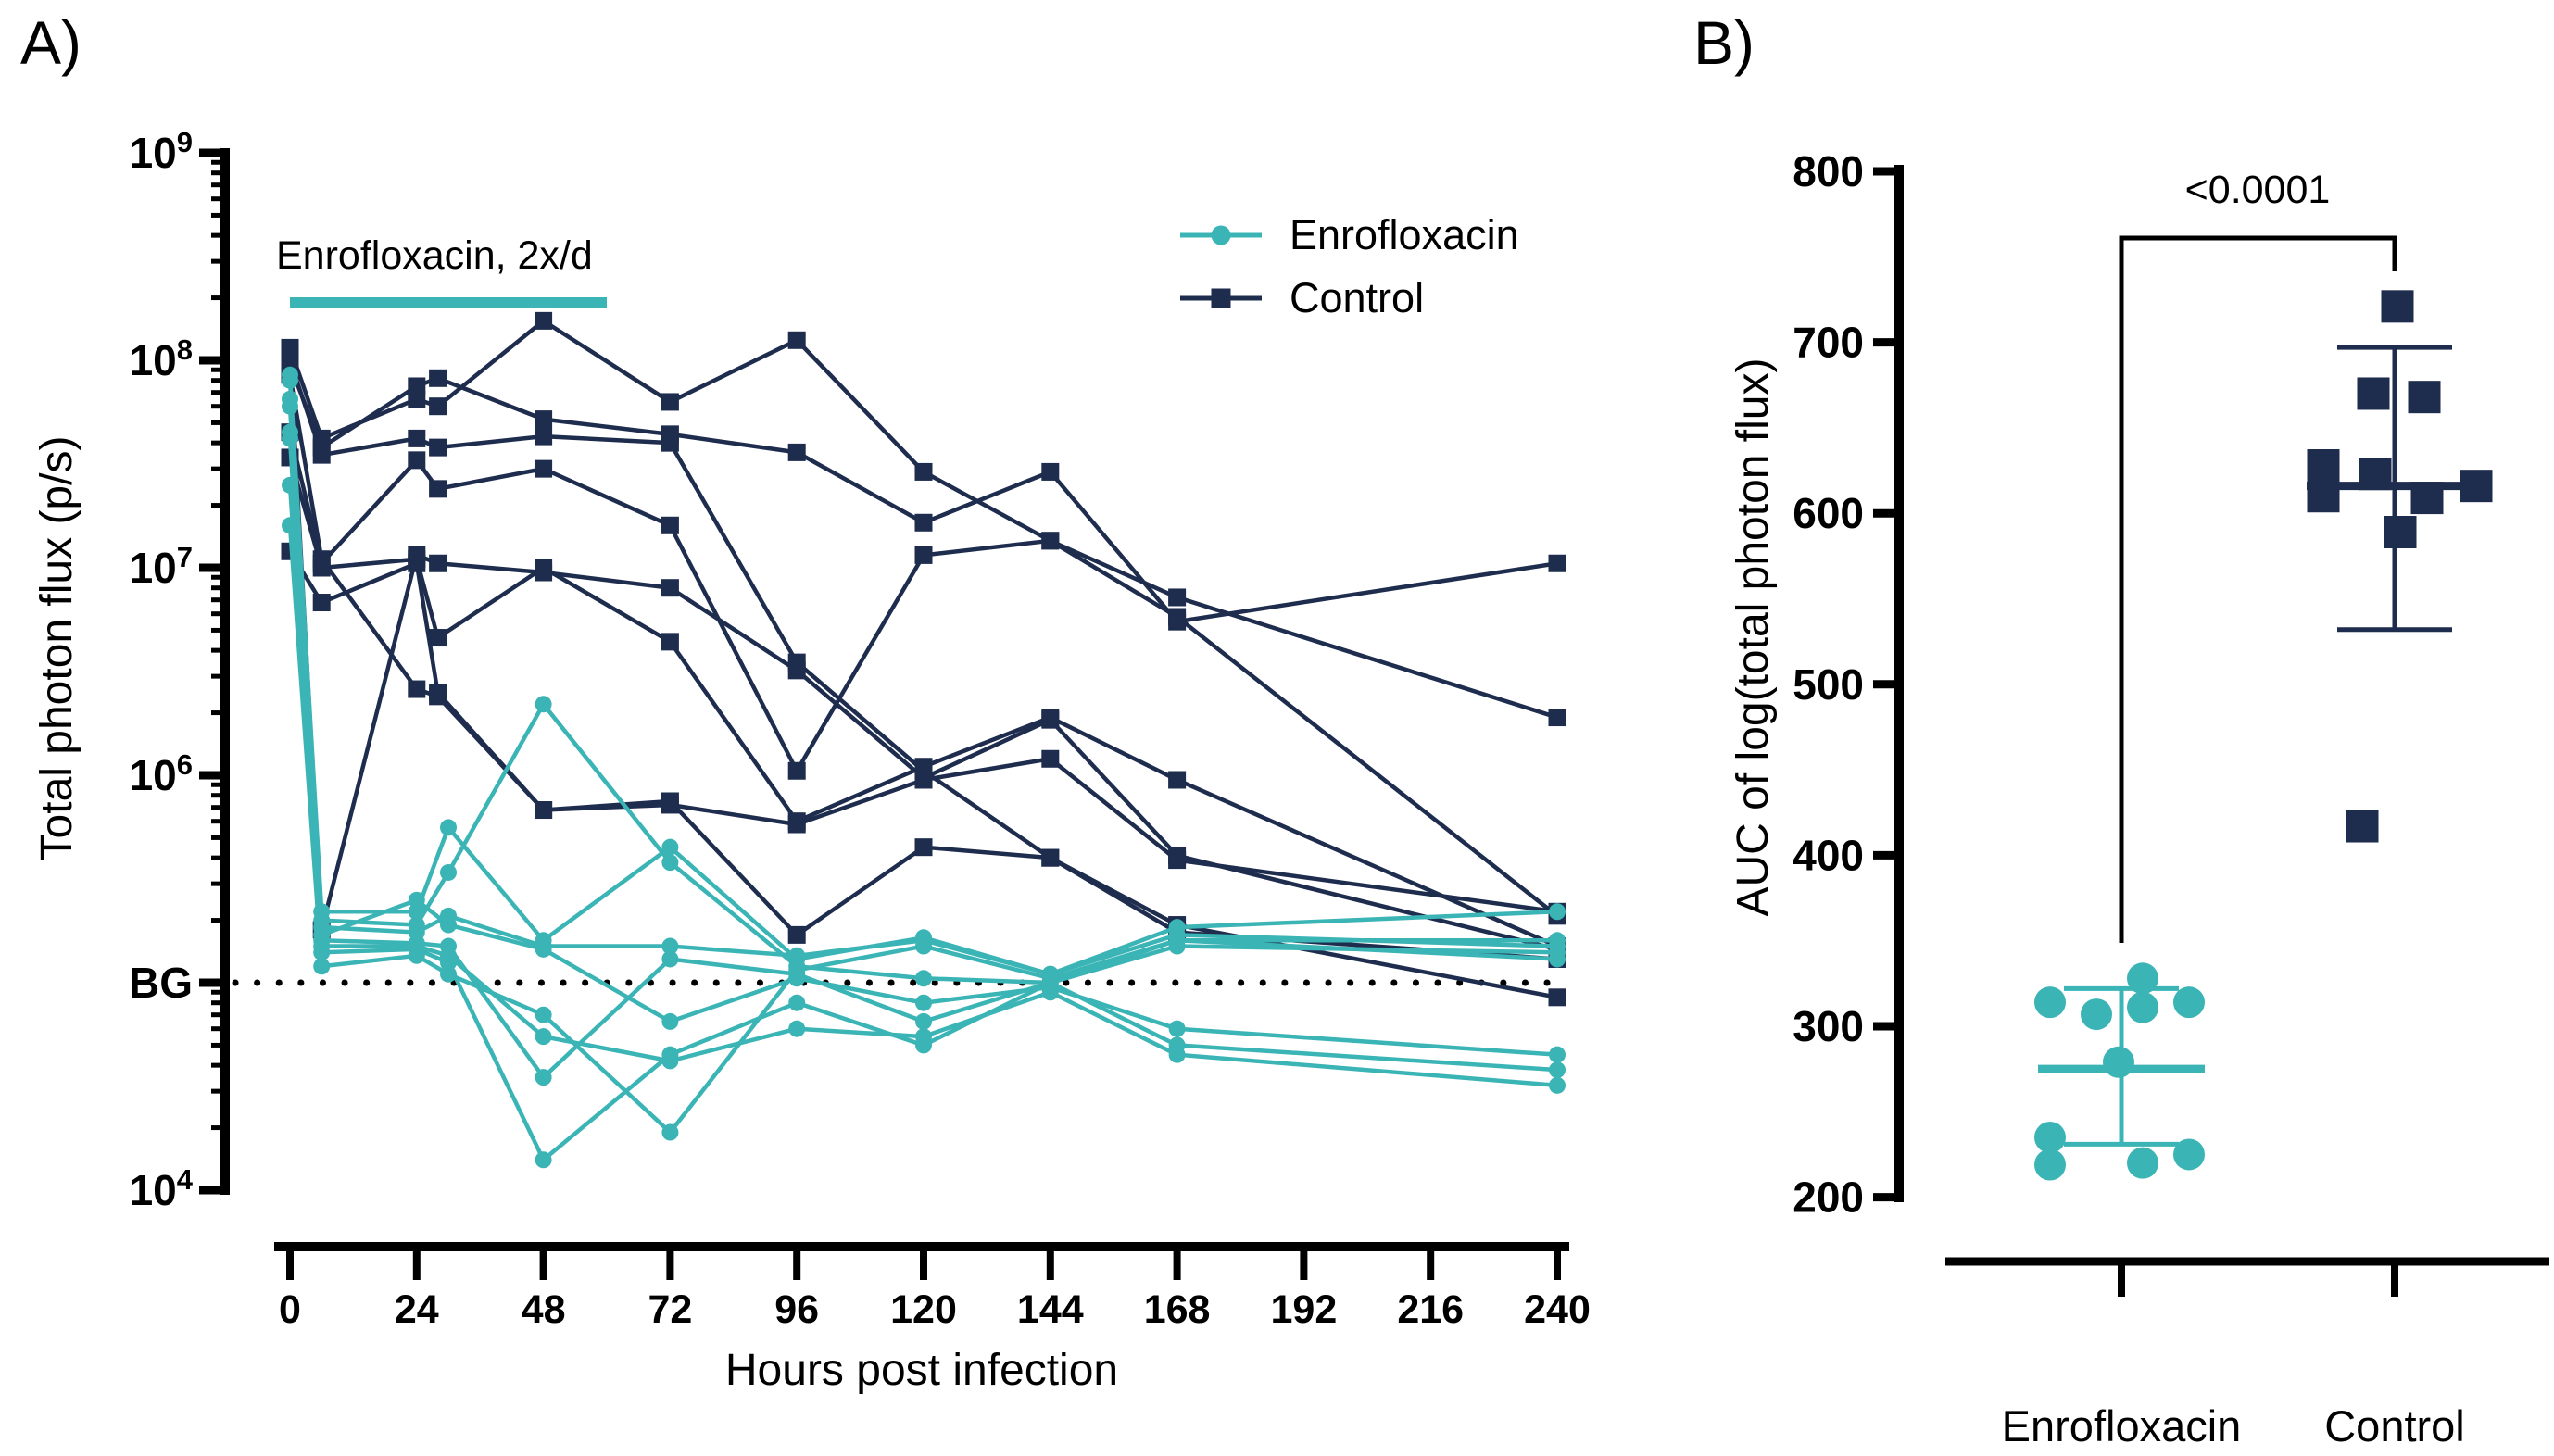 The height and width of the screenshot is (1456, 2554). What do you see at coordinates (51, 42) in the screenshot?
I see `panel-a-label: A)` at bounding box center [51, 42].